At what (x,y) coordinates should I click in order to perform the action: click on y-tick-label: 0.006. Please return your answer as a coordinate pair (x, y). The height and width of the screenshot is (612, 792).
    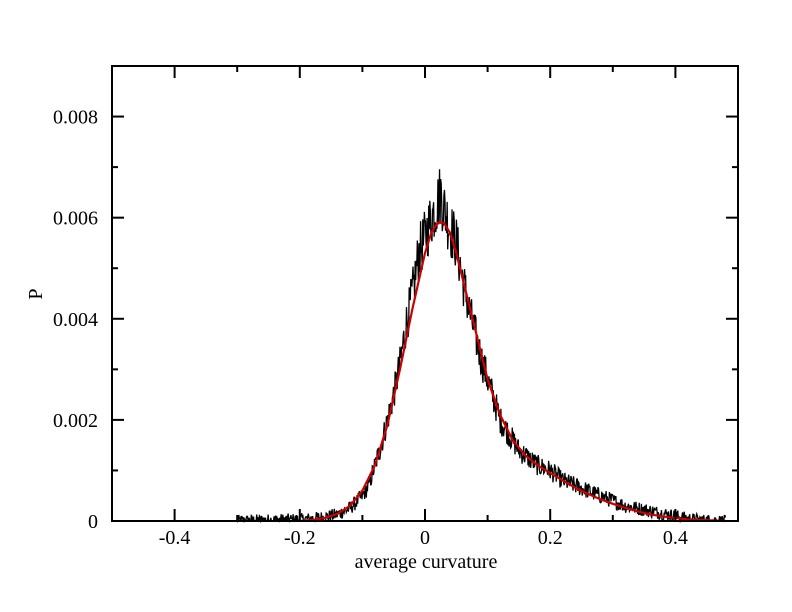
    Looking at the image, I should click on (75, 219).